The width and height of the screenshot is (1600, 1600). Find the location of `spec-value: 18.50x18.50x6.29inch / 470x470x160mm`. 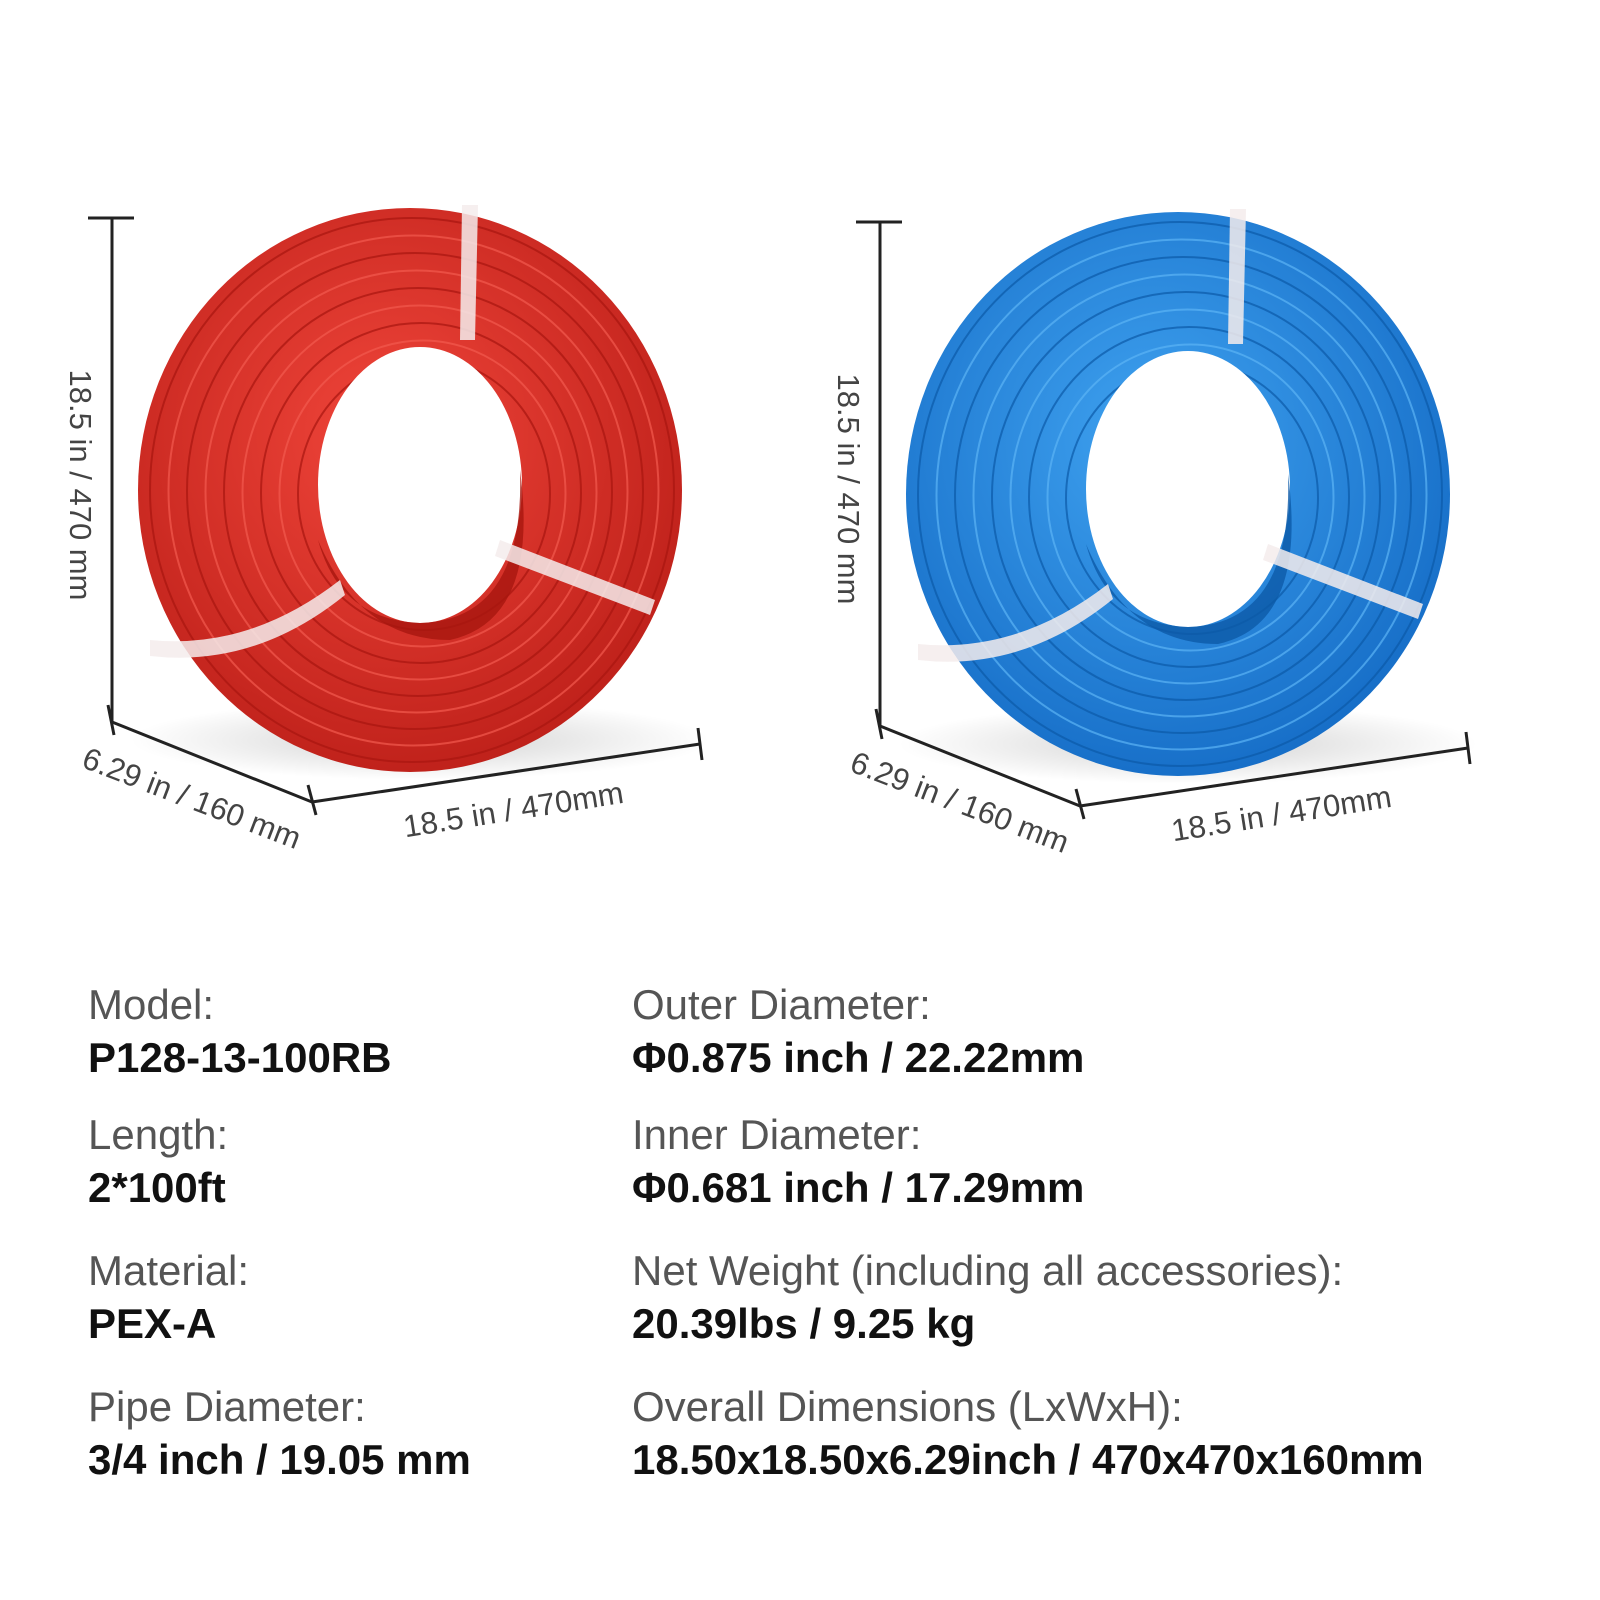

spec-value: 18.50x18.50x6.29inch / 470x470x160mm is located at coordinates (1028, 1459).